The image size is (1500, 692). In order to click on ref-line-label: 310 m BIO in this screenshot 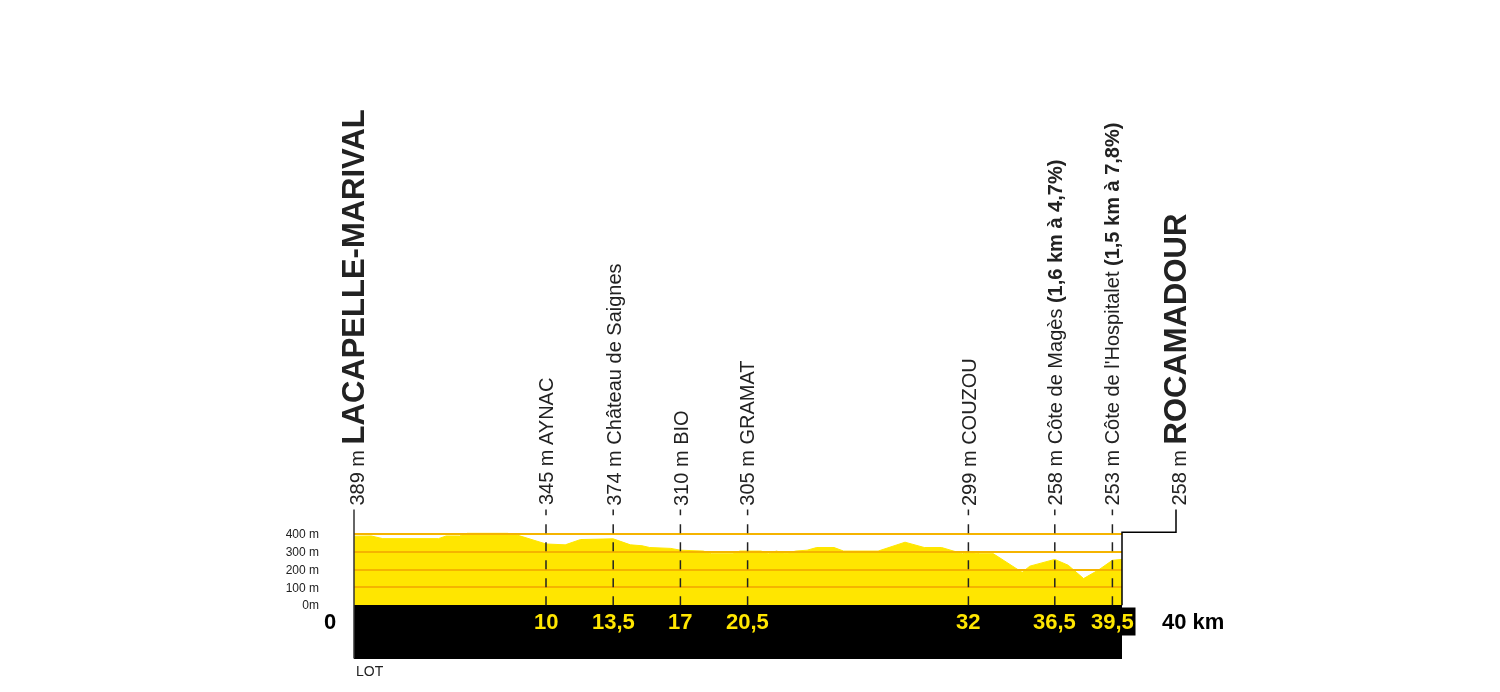, I will do `click(680, 458)`.